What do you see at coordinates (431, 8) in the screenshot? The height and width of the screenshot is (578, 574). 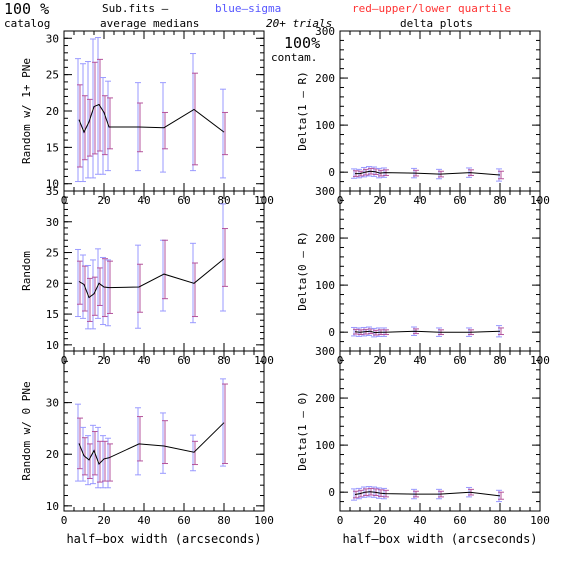 I see `red-quartile-label: red–upper/lower quartile` at bounding box center [431, 8].